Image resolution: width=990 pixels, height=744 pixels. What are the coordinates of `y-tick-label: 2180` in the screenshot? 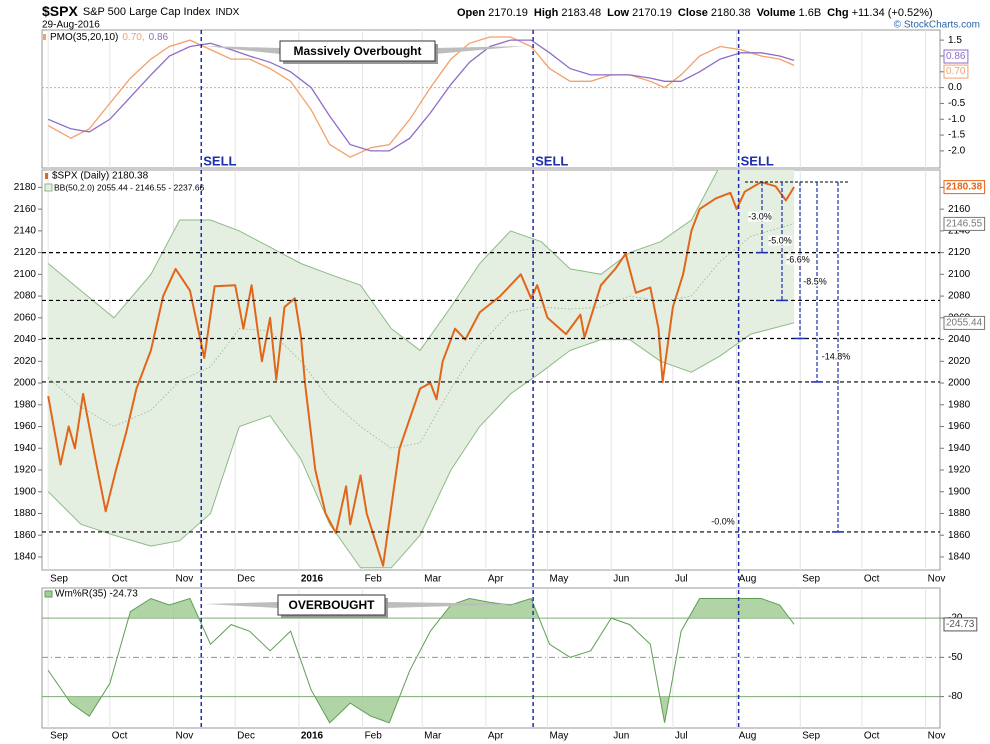 It's located at (25, 187).